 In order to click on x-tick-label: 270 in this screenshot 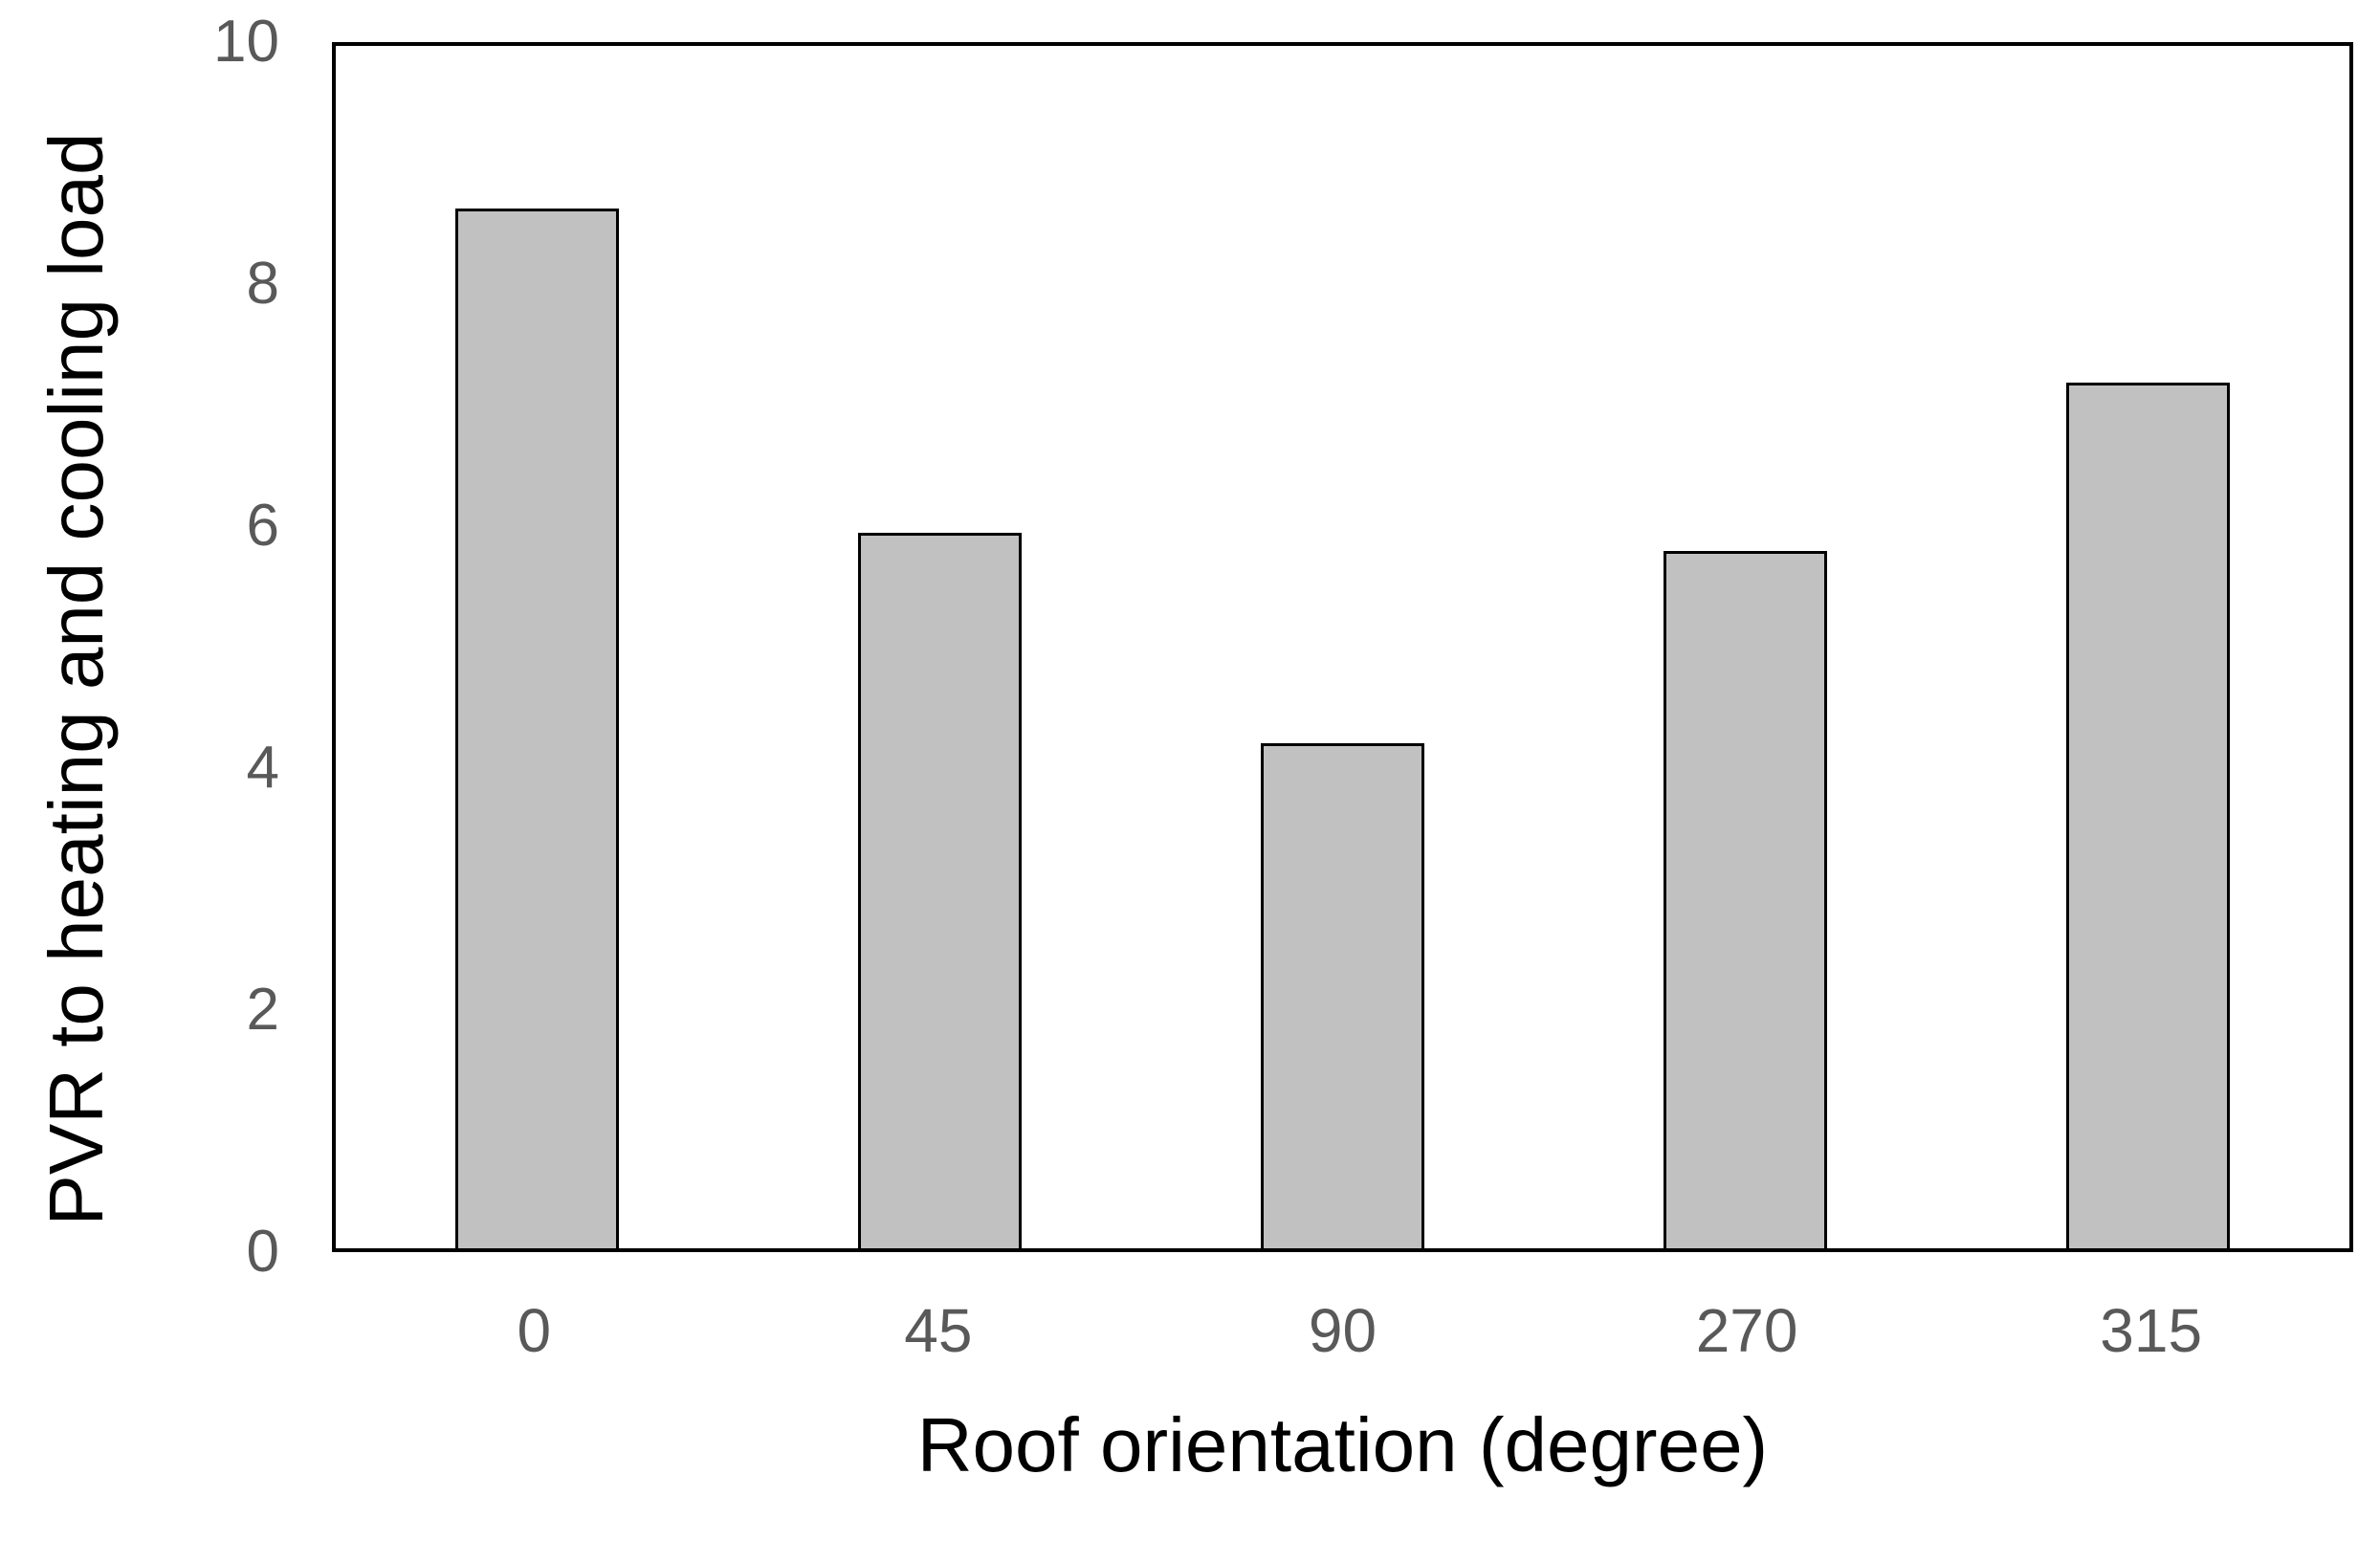, I will do `click(1746, 1331)`.